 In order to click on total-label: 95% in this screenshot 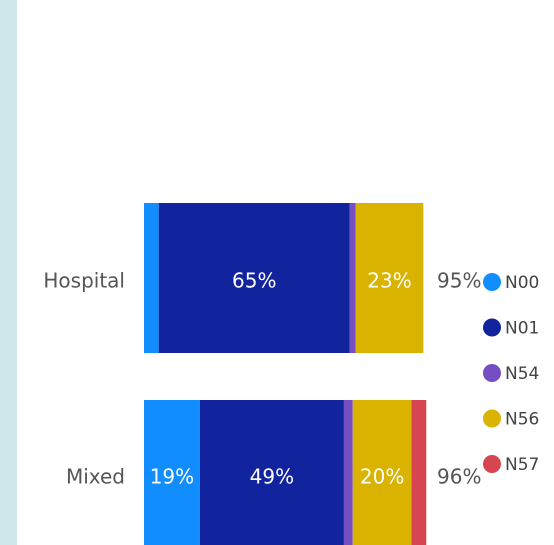, I will do `click(459, 281)`.